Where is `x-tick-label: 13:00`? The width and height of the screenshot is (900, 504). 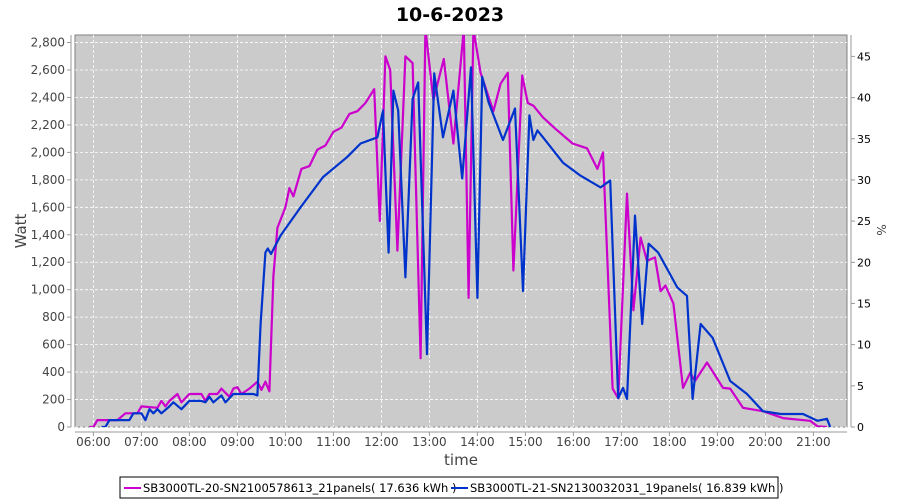 x-tick-label: 13:00 is located at coordinates (429, 442).